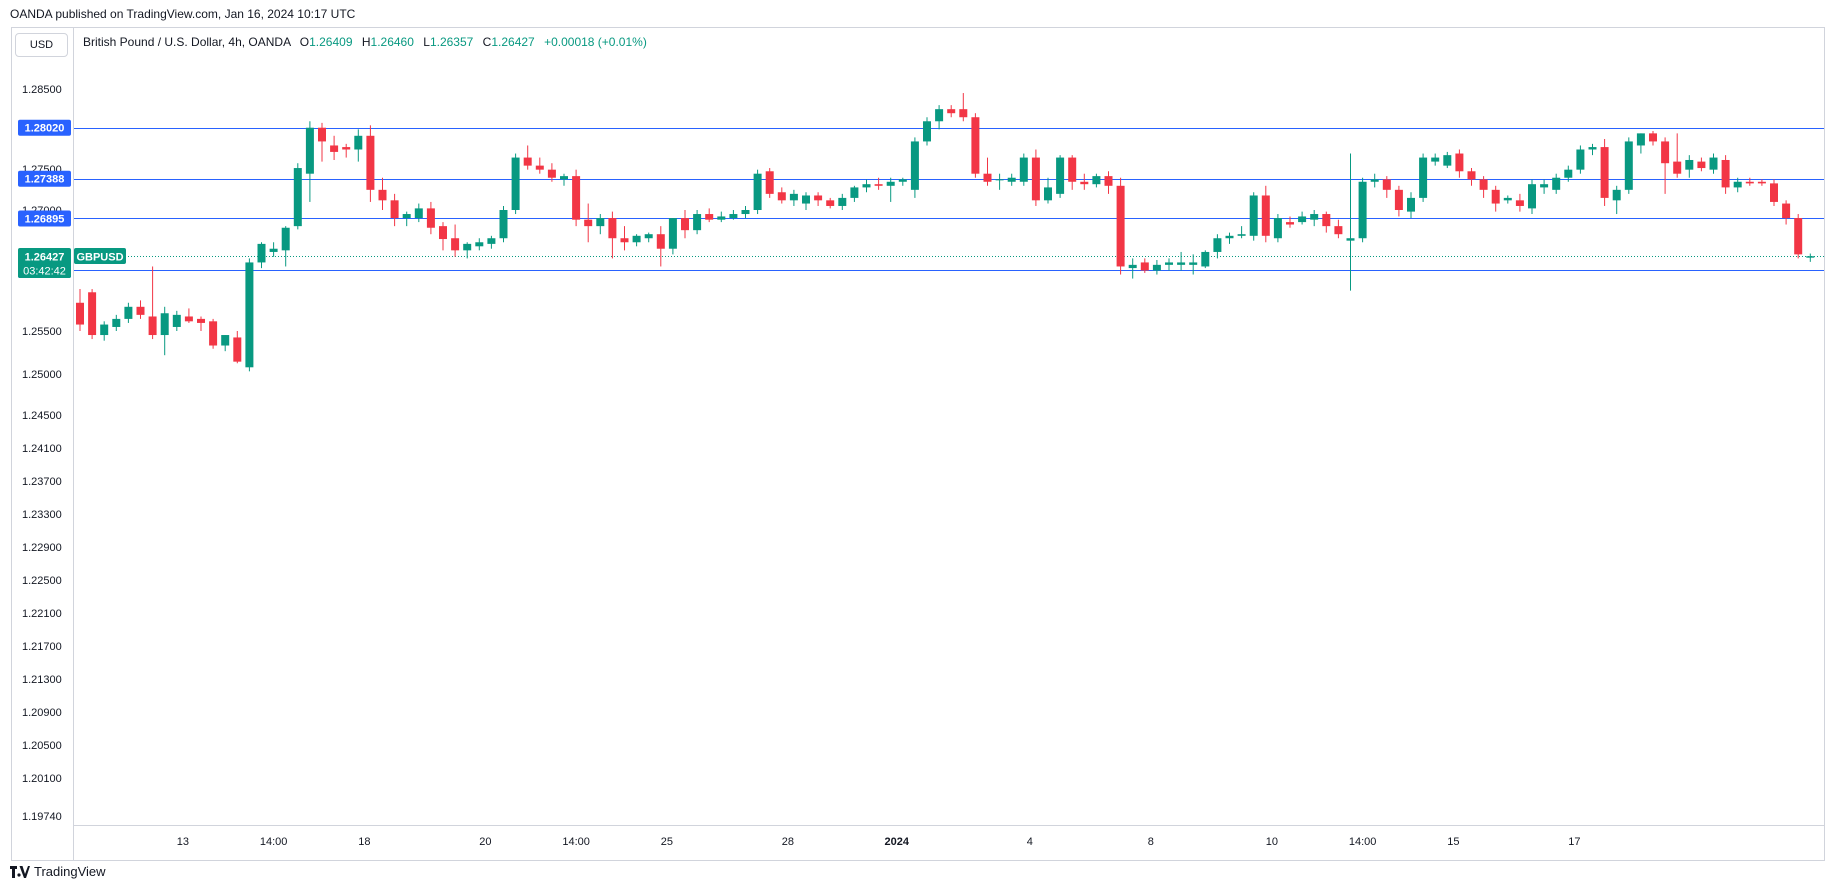 This screenshot has width=1835, height=891. I want to click on level-price-text: 1.28020, so click(45, 129).